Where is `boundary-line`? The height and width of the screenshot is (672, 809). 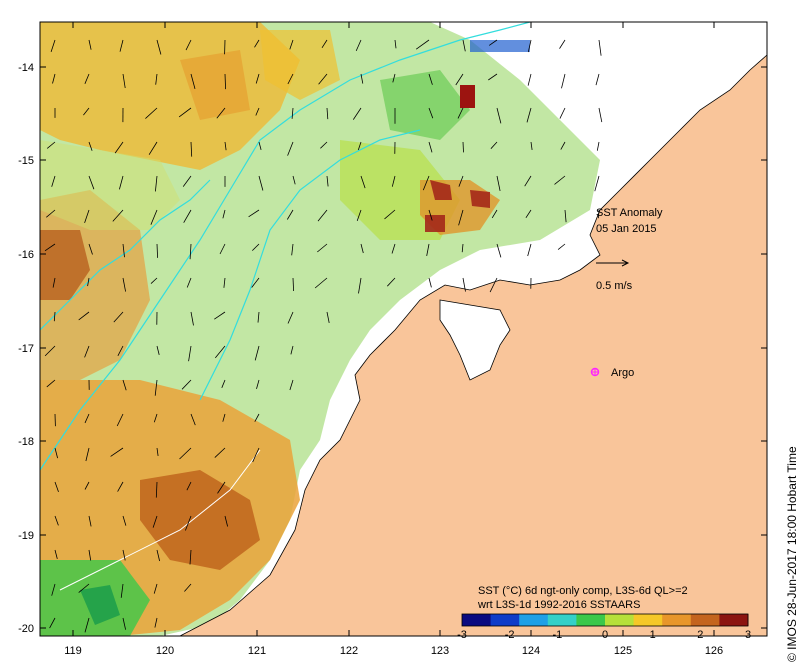 boundary-line is located at coordinates (160, 520).